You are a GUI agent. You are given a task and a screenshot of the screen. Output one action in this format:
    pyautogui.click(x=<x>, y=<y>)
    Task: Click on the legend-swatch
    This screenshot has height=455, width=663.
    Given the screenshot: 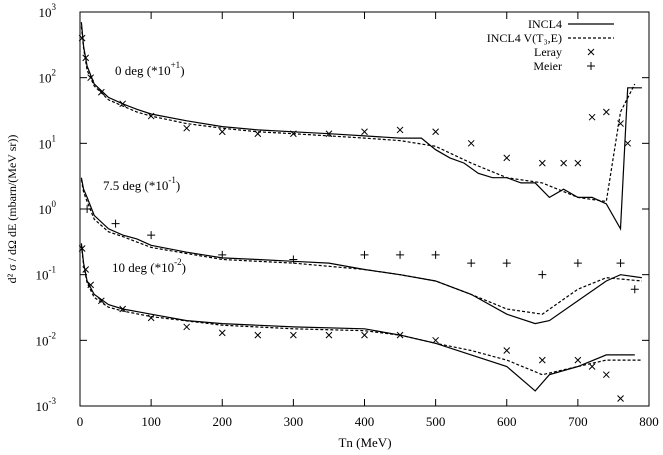 What is the action you would take?
    pyautogui.click(x=591, y=52)
    